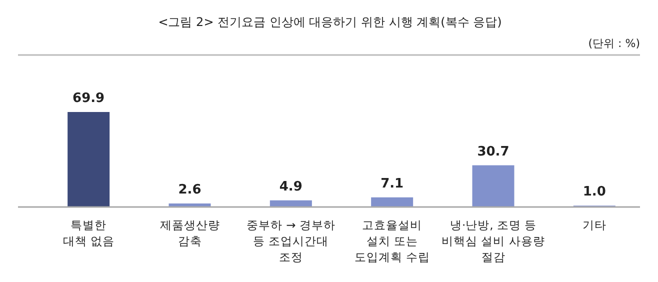  I want to click on data-label: 69.9, so click(88, 98).